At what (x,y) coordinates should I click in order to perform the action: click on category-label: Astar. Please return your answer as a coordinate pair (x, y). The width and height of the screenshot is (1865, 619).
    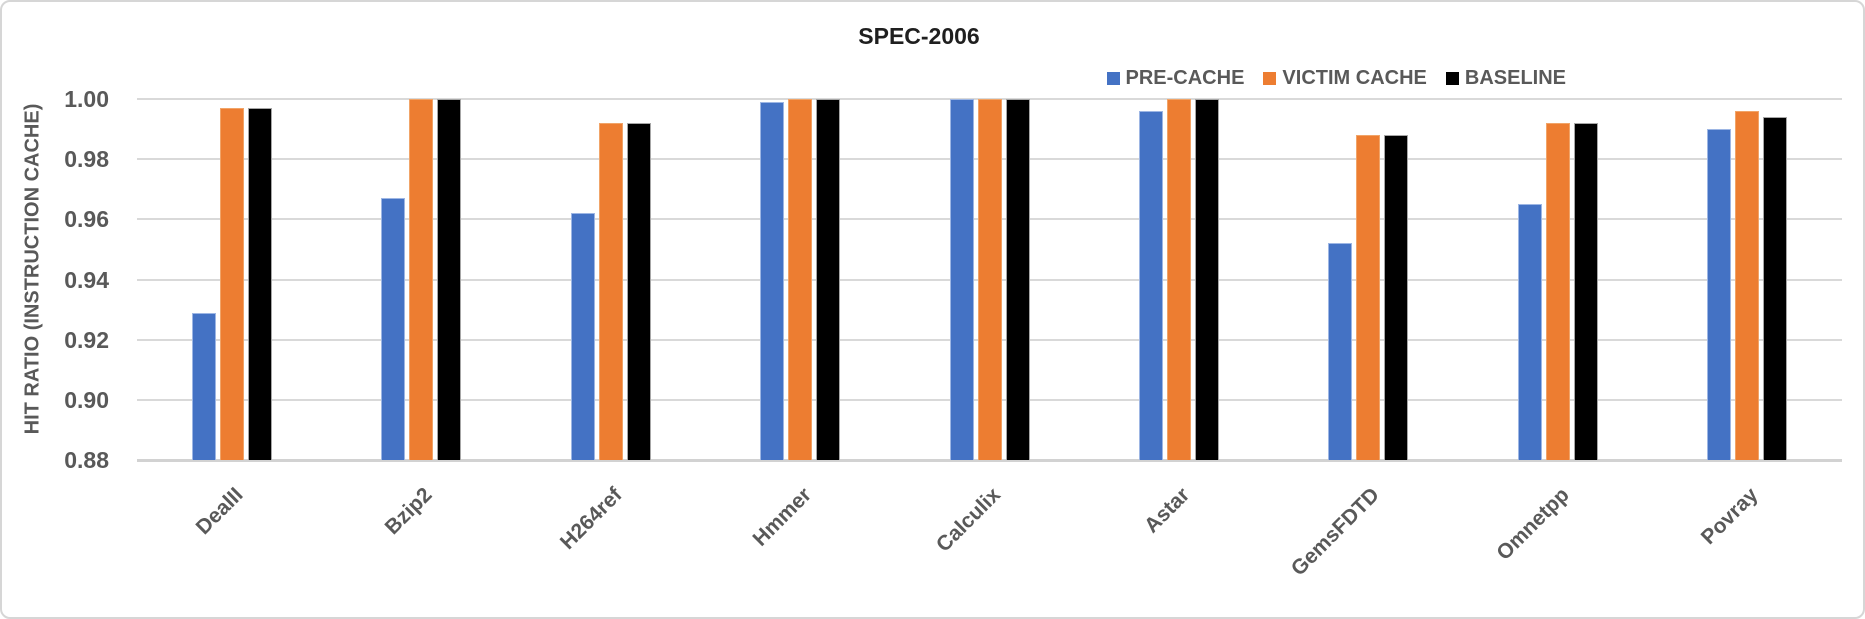
    Looking at the image, I should click on (1167, 510).